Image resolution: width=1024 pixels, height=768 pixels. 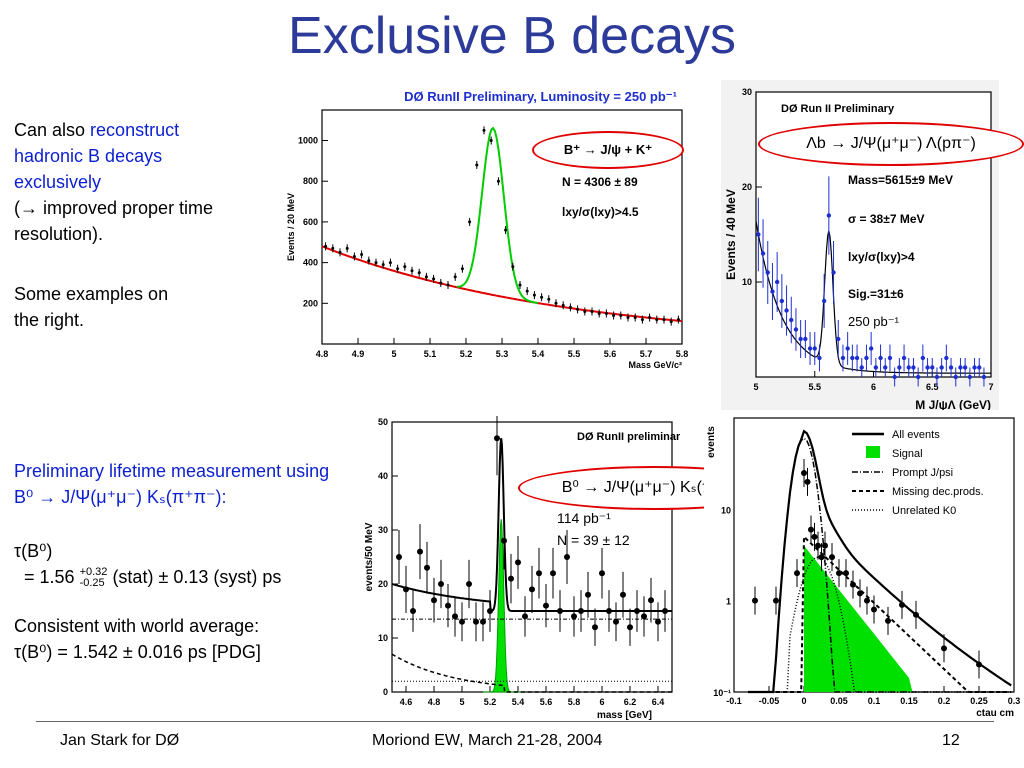 I want to click on lifetime-decay: B⁰ → J/Ψ(μ⁺μ⁻) Kₛ(π⁺π⁻):, so click(x=120, y=497).